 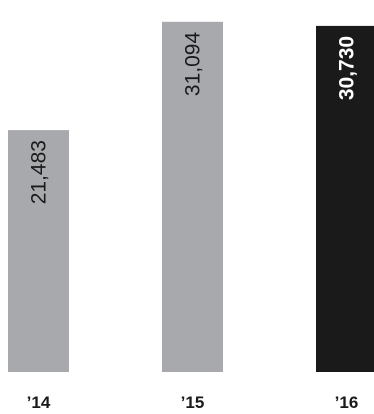 I want to click on bar-value-label-1: 31,094, so click(x=193, y=64).